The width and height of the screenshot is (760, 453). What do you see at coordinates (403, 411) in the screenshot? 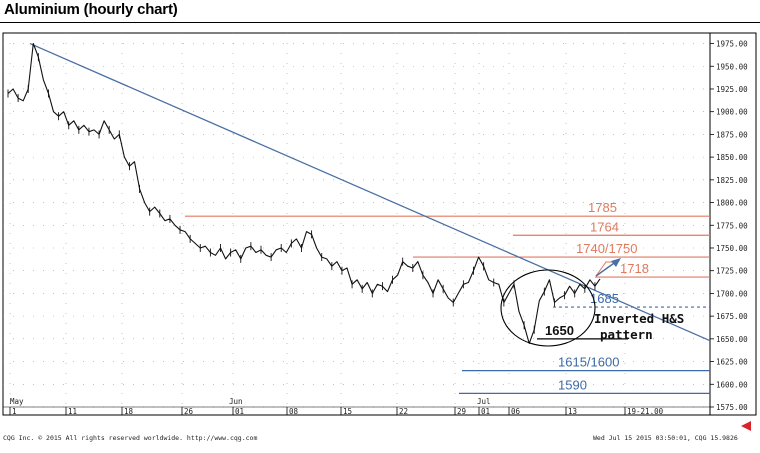
I see `x-tick-label-7: 22` at bounding box center [403, 411].